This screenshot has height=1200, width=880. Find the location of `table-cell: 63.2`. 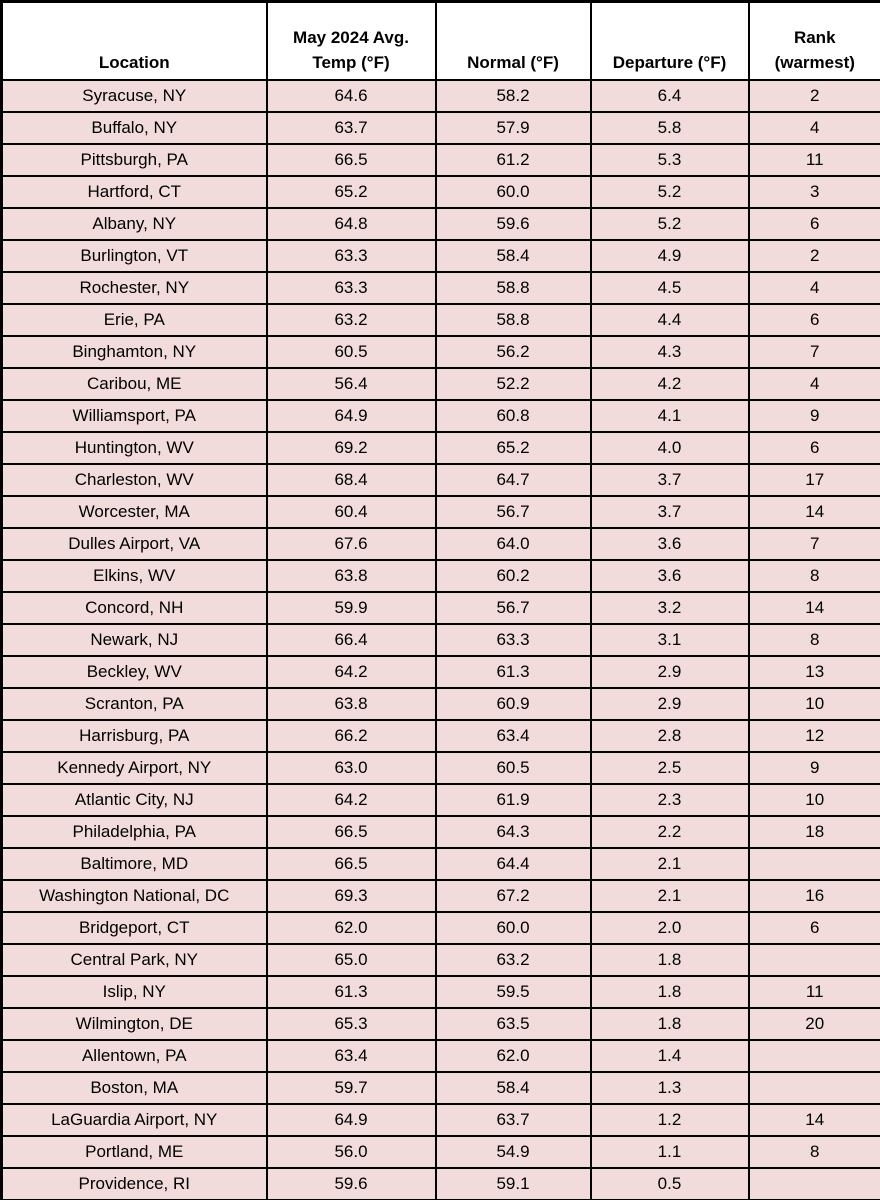

table-cell: 63.2 is located at coordinates (351, 319).